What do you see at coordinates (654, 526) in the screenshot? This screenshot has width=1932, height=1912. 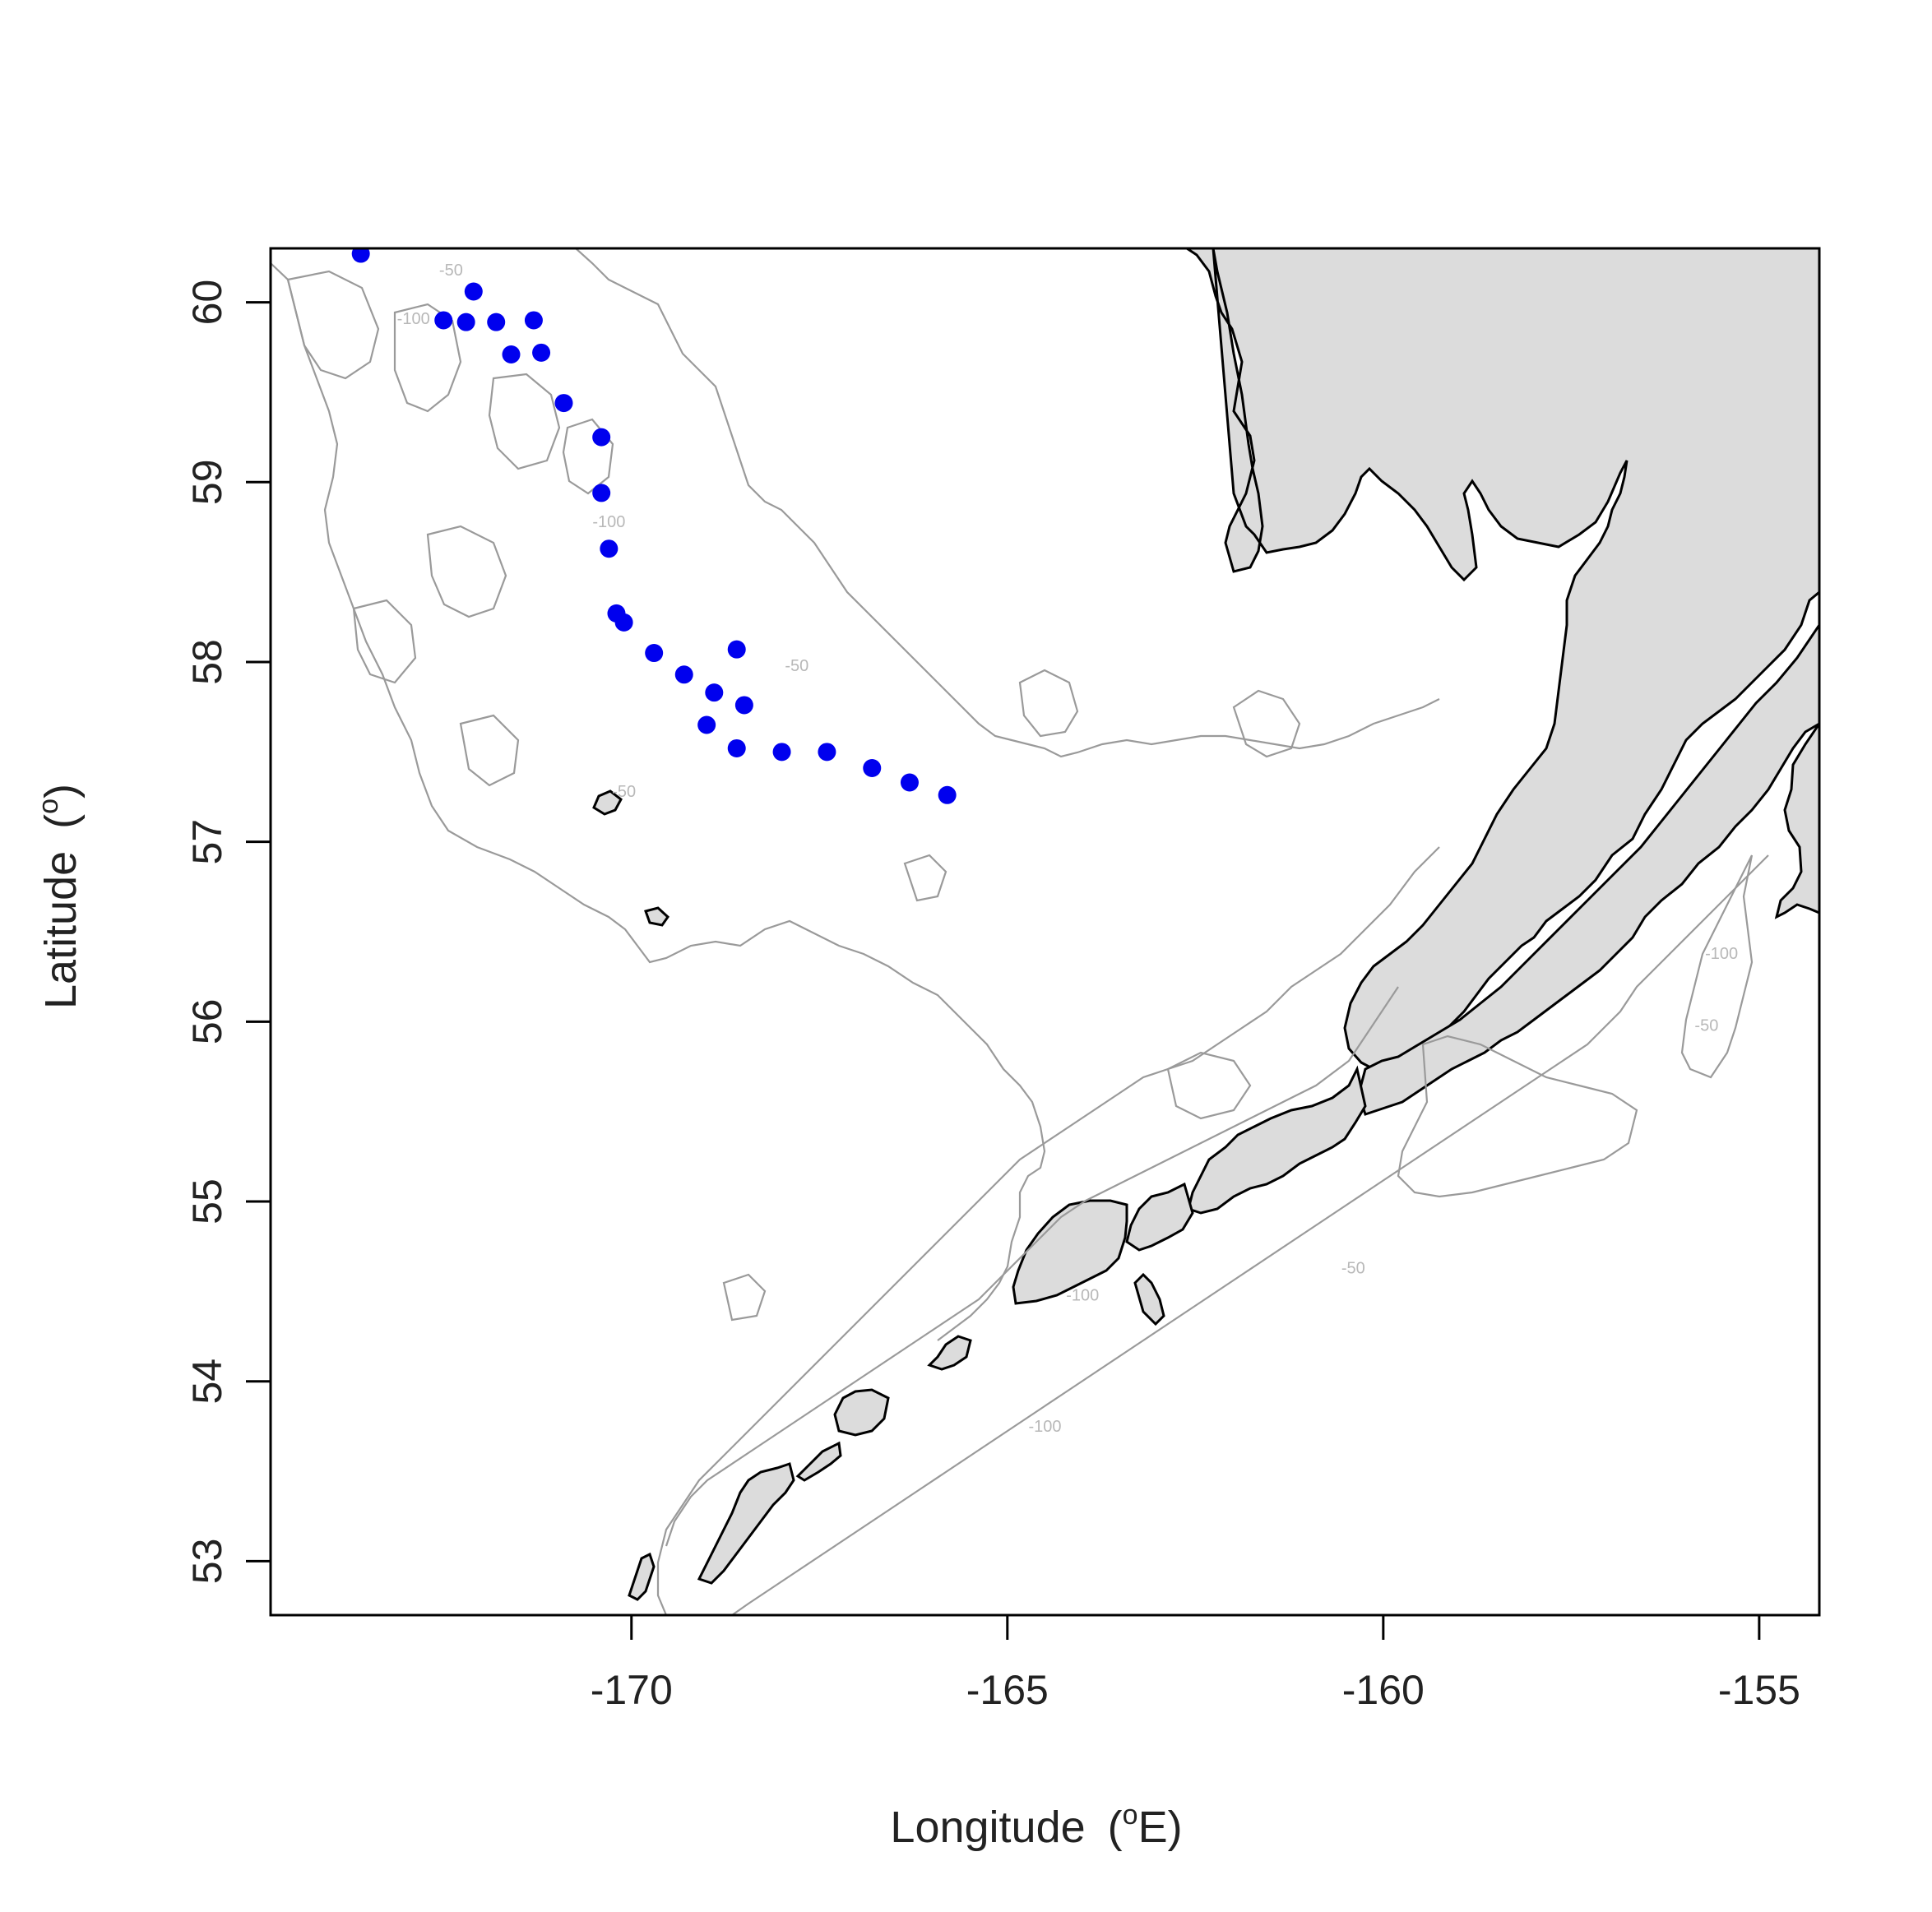 I see `station-points` at bounding box center [654, 526].